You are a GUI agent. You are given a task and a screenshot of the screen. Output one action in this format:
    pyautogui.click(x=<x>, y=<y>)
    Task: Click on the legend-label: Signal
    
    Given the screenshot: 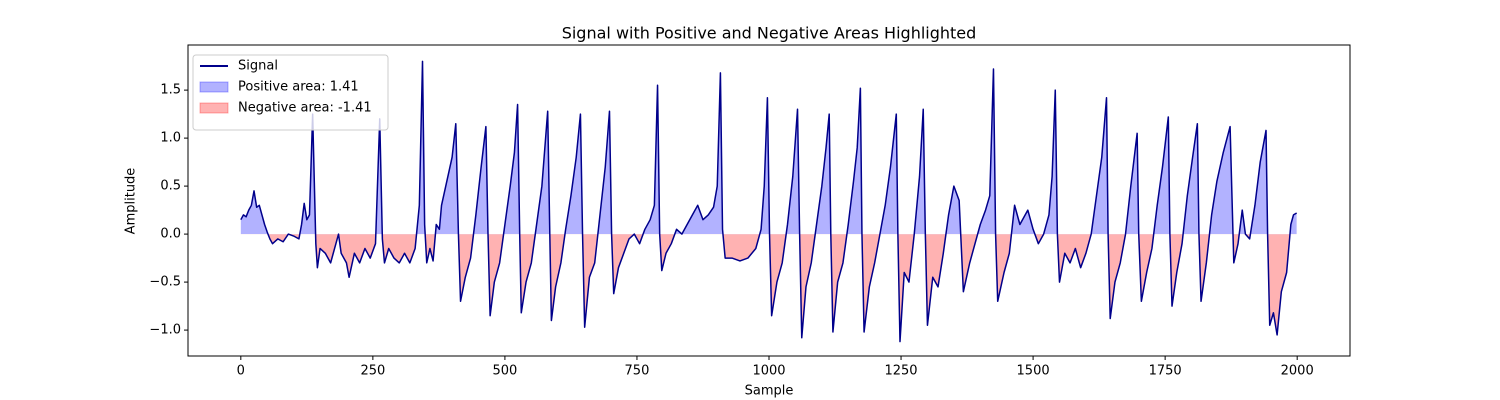 What is the action you would take?
    pyautogui.click(x=258, y=66)
    